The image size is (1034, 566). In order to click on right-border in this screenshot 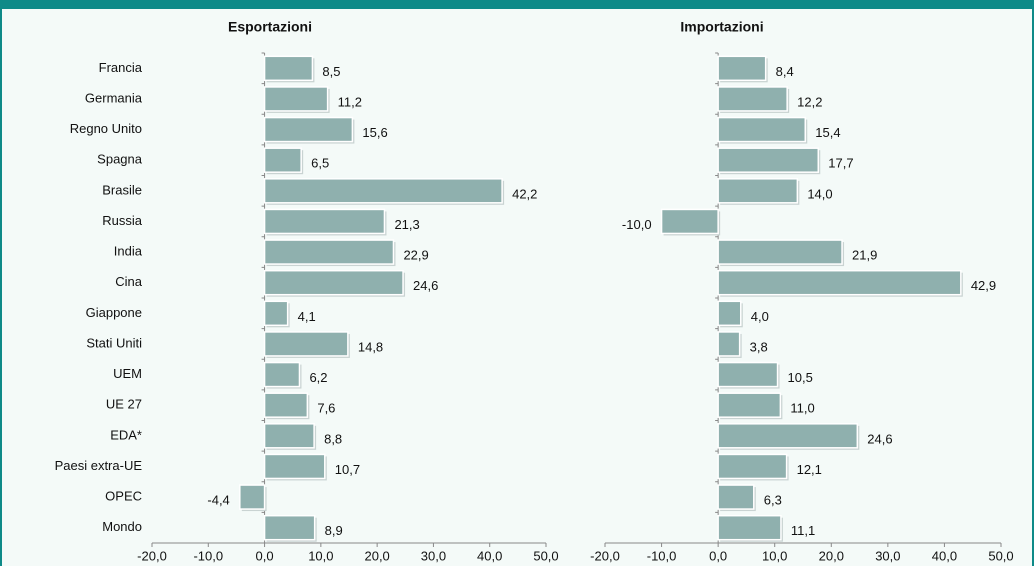, I will do `click(1033, 283)`.